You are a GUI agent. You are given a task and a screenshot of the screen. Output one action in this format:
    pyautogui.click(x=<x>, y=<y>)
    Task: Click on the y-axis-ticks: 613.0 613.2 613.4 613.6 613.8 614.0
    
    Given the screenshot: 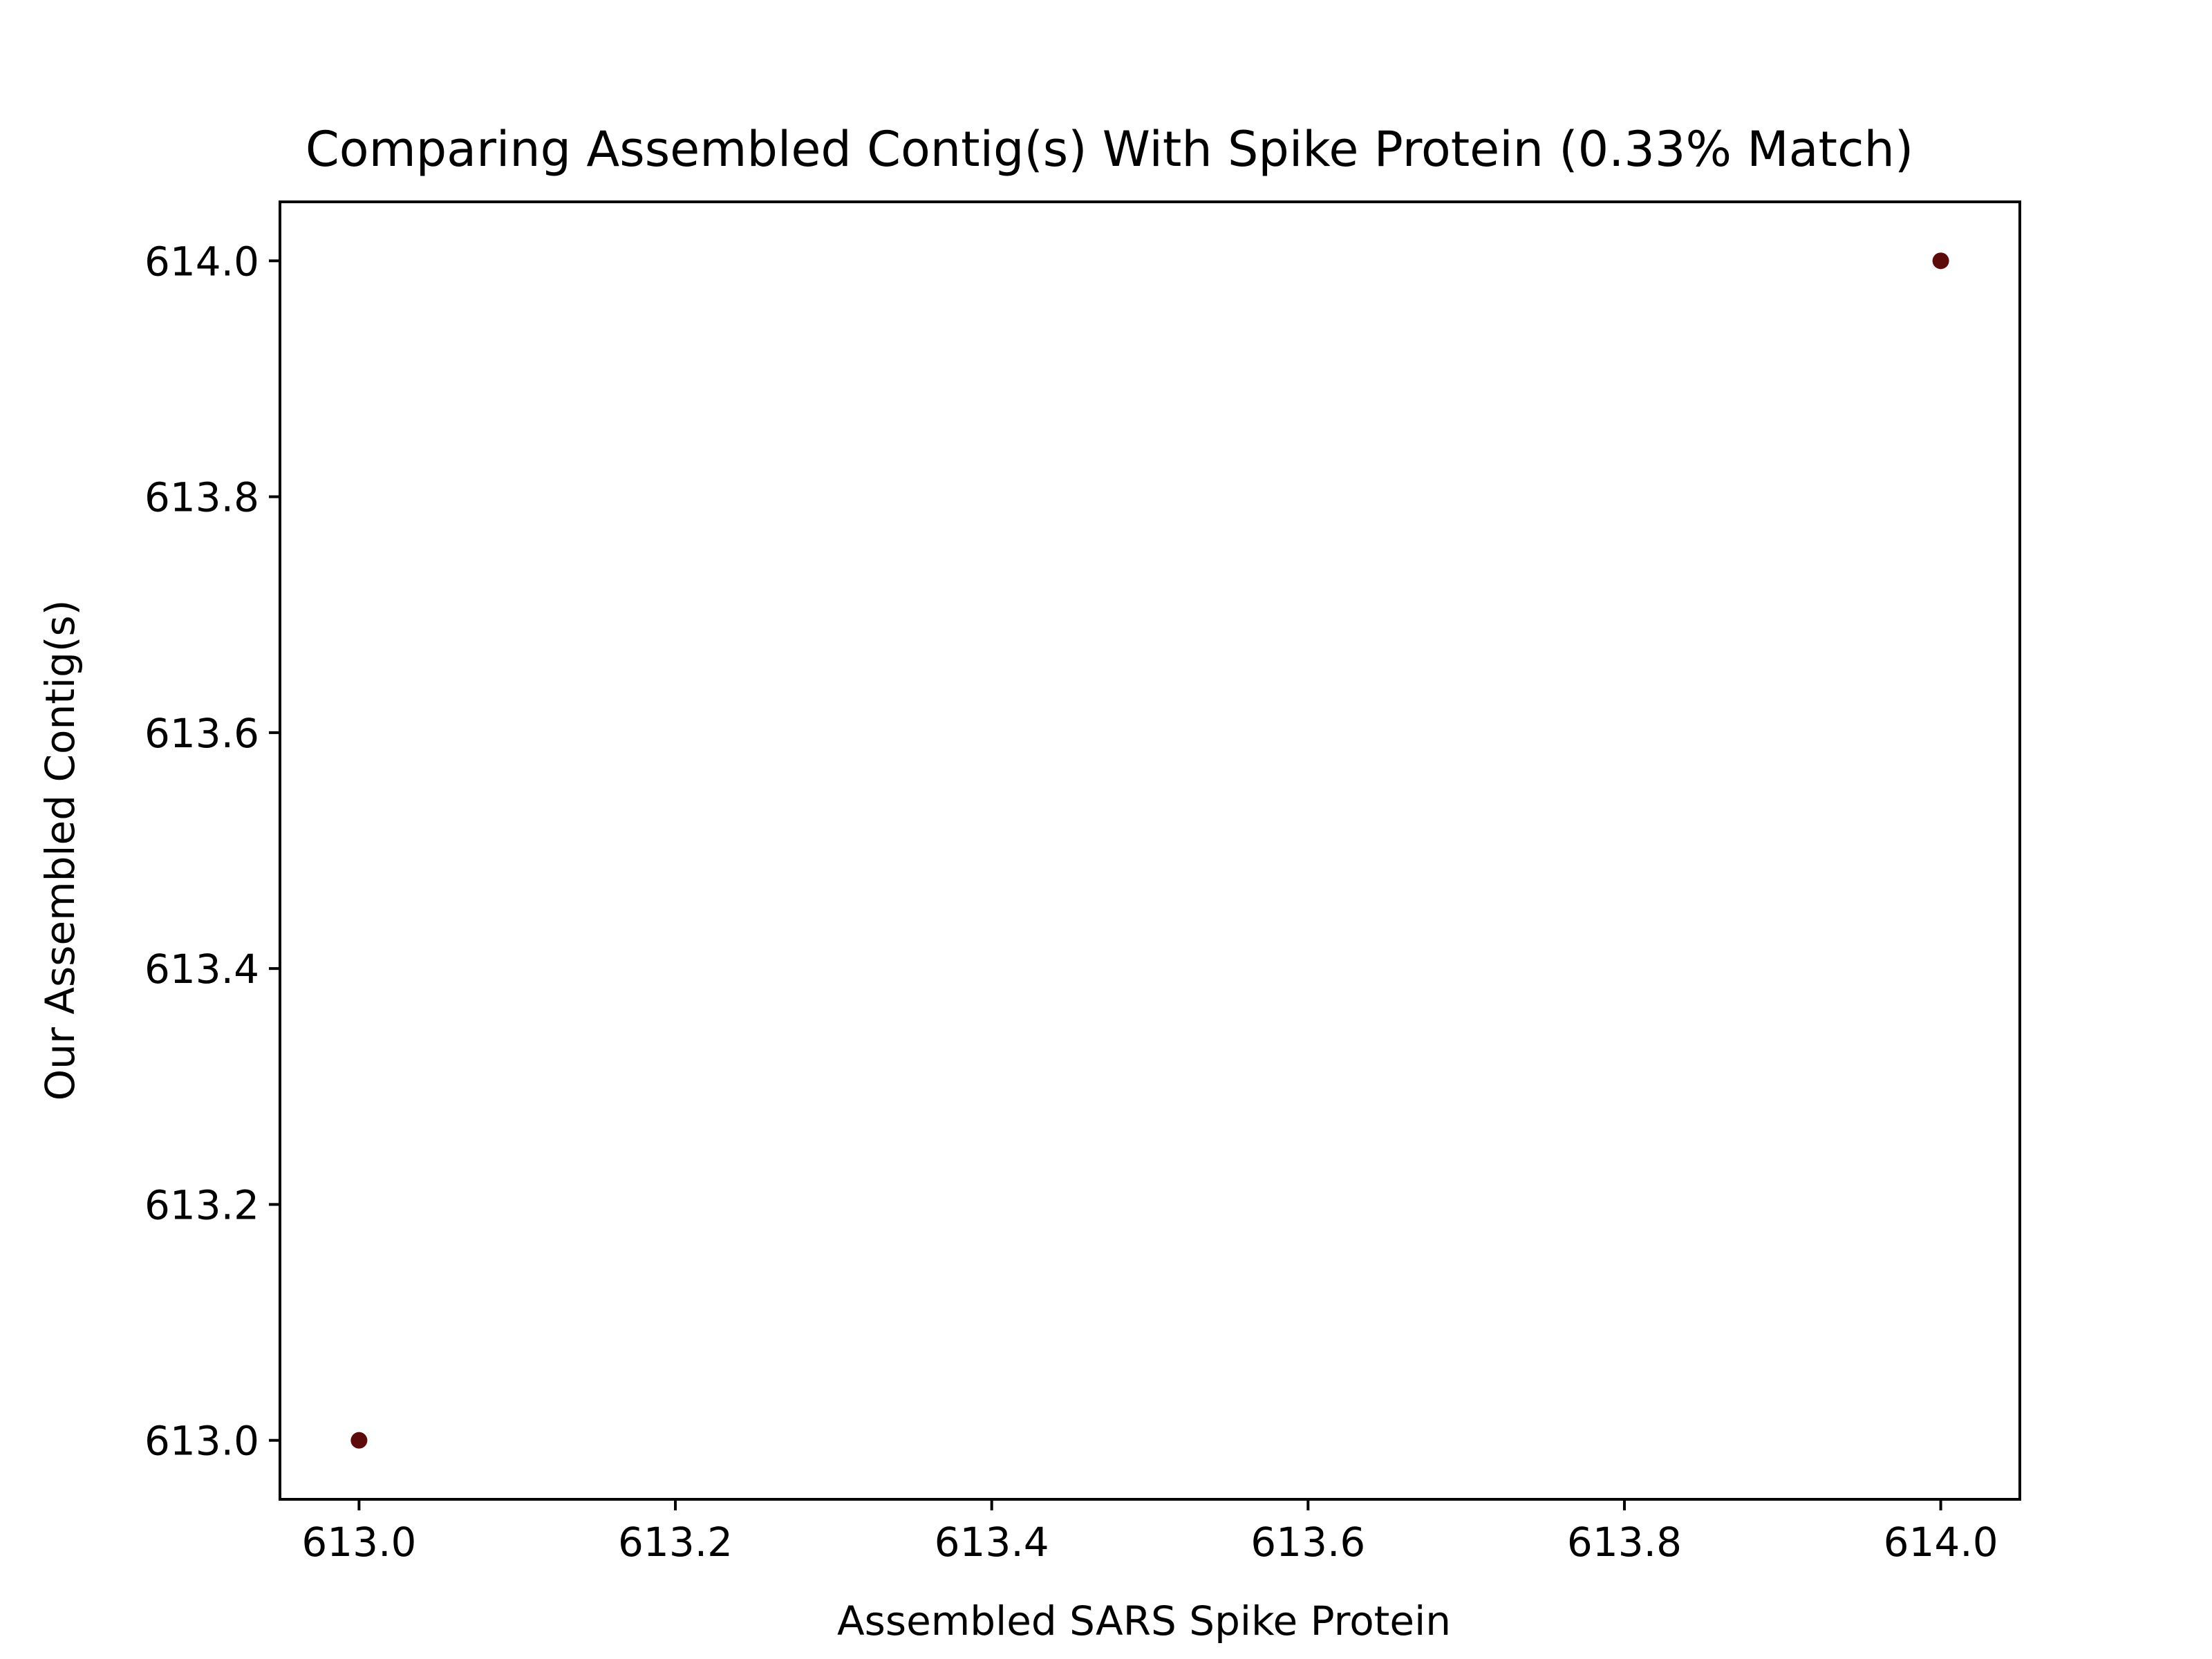 What is the action you would take?
    pyautogui.click(x=212, y=852)
    